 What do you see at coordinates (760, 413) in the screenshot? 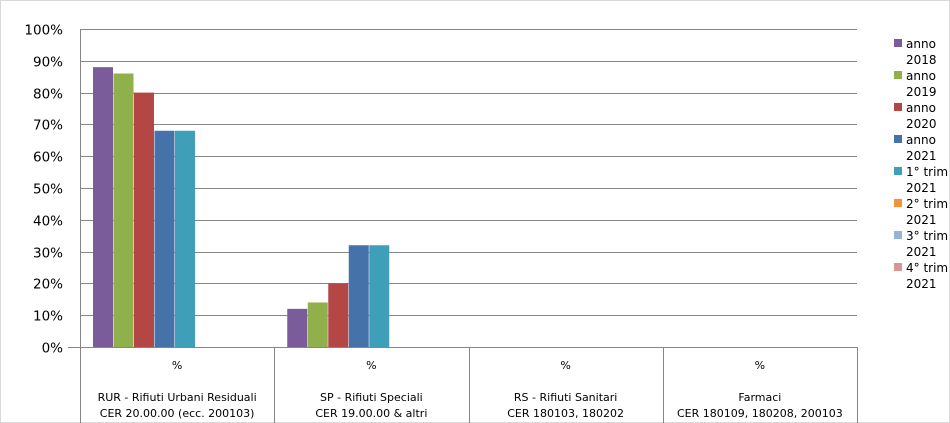
I see `category-label-line2: CER 180109, 180208, 200103` at bounding box center [760, 413].